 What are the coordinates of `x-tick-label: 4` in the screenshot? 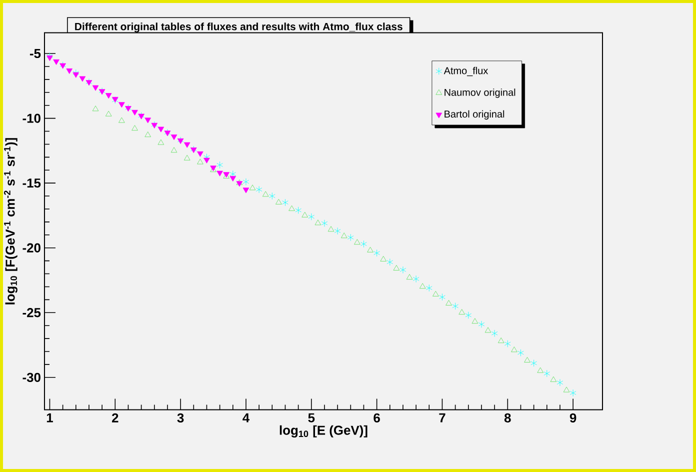 It's located at (246, 417).